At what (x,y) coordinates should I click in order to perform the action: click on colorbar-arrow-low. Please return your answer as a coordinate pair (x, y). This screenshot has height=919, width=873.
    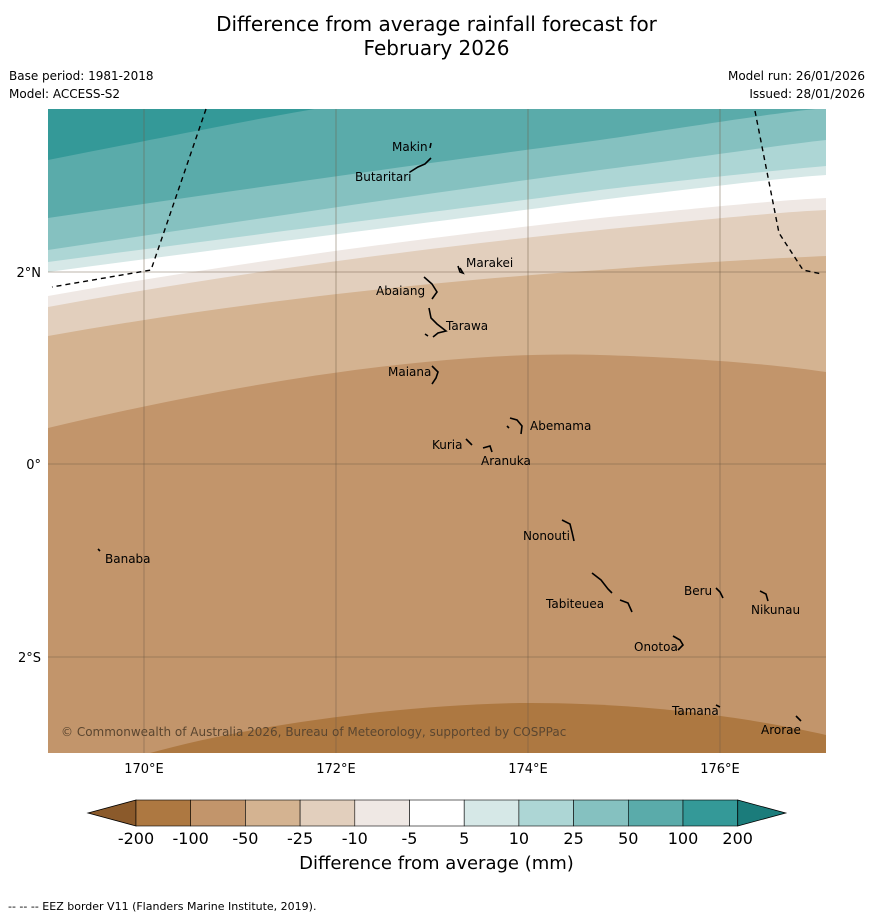
    Looking at the image, I should click on (111, 813).